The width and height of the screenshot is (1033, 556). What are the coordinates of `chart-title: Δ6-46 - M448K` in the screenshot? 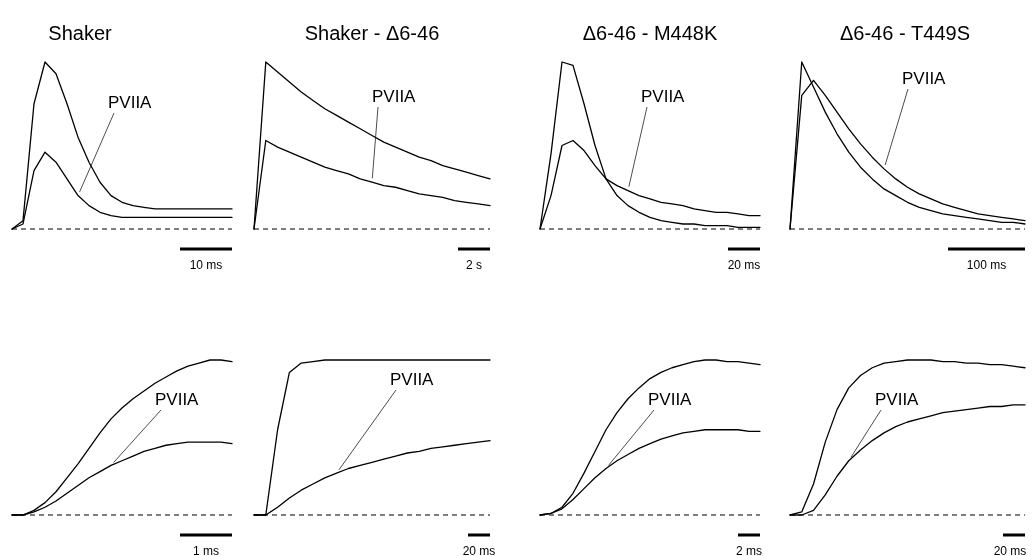 It's located at (650, 33).